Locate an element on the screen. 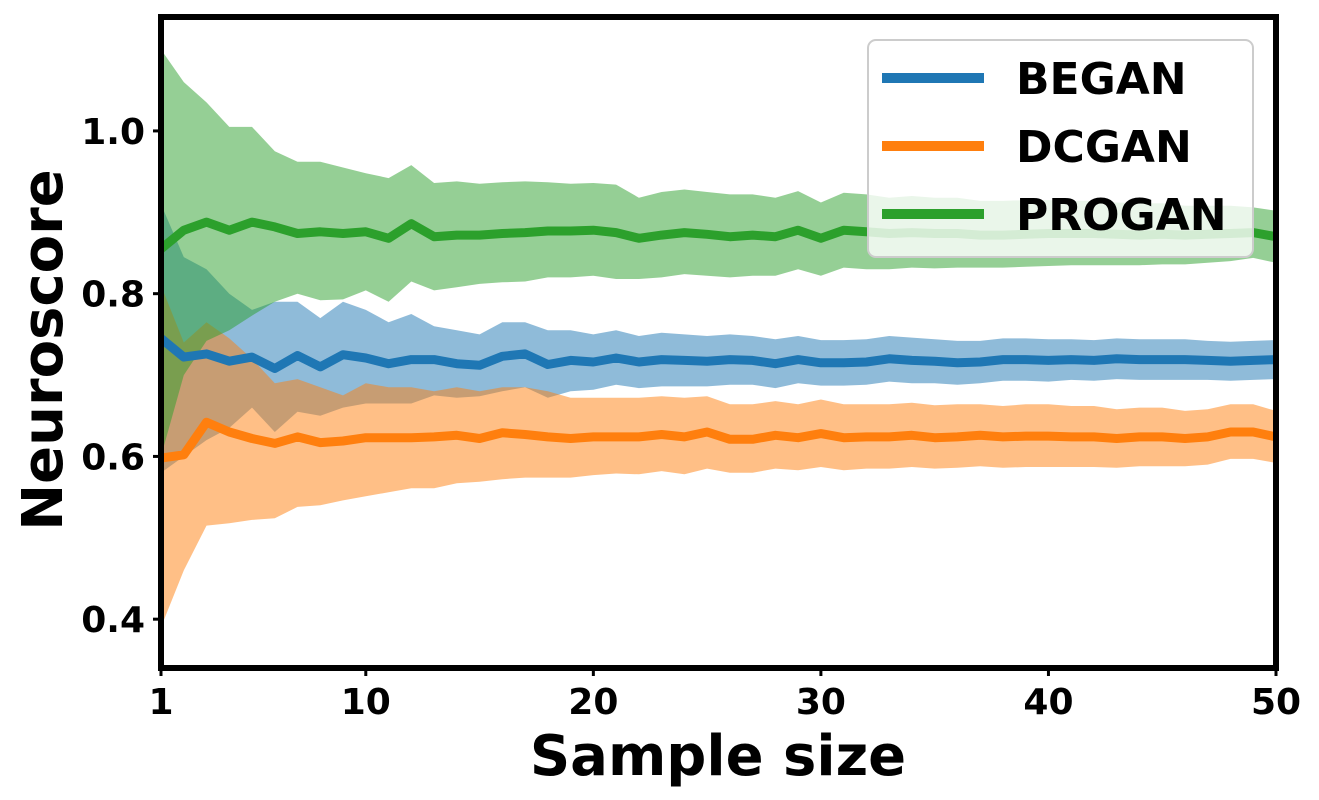 Image resolution: width=1319 pixels, height=800 pixels. x-axis-title: Sample size is located at coordinates (718, 756).